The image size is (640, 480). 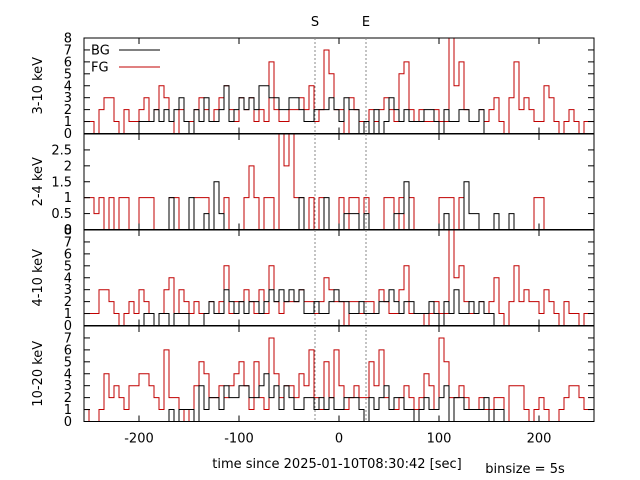 What do you see at coordinates (100, 51) in the screenshot?
I see `legend-label-bg: BG` at bounding box center [100, 51].